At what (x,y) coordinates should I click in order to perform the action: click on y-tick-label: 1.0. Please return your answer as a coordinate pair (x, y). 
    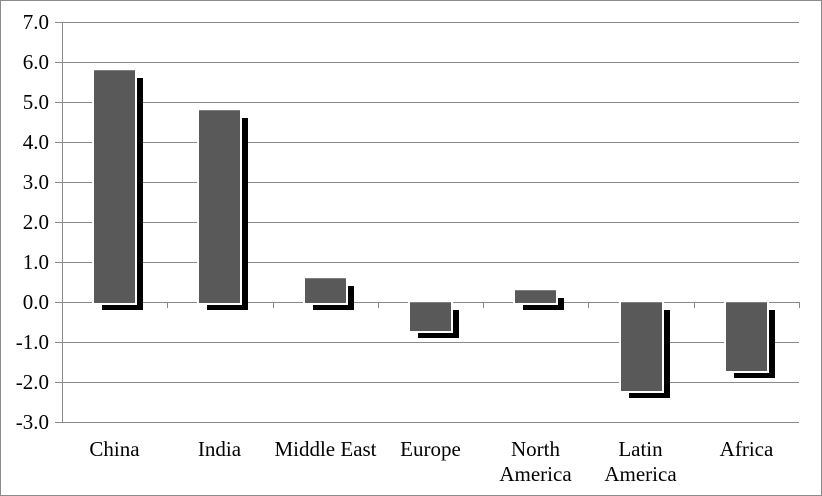
    Looking at the image, I should click on (35, 262).